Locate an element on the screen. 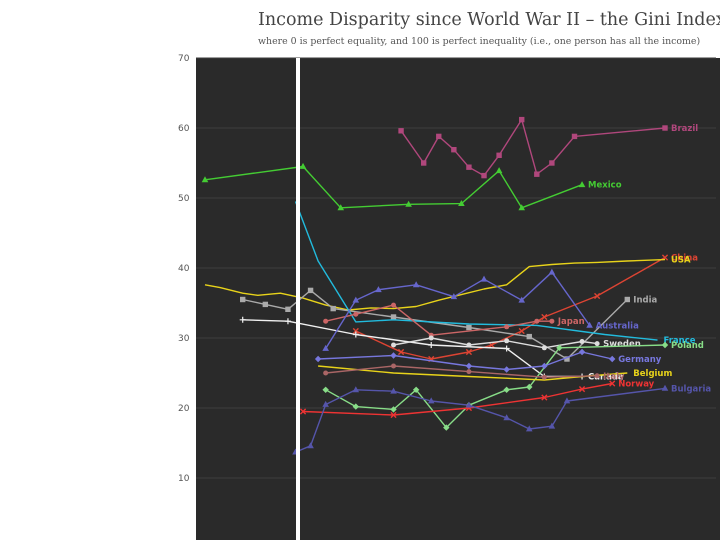 This screenshot has width=720, height=540. series-label-germany: Germany is located at coordinates (640, 360).